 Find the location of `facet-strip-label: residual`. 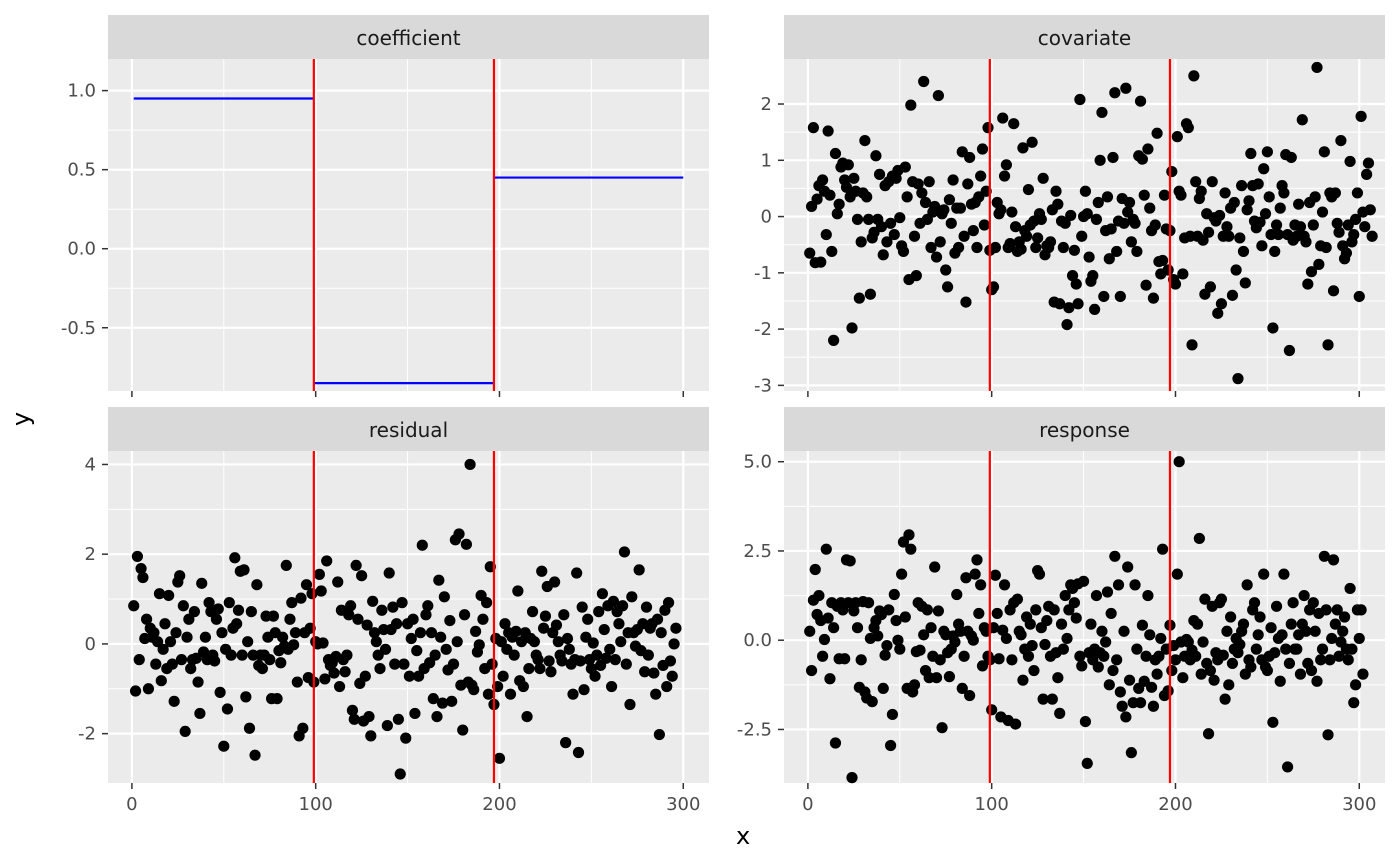

facet-strip-label: residual is located at coordinates (408, 430).